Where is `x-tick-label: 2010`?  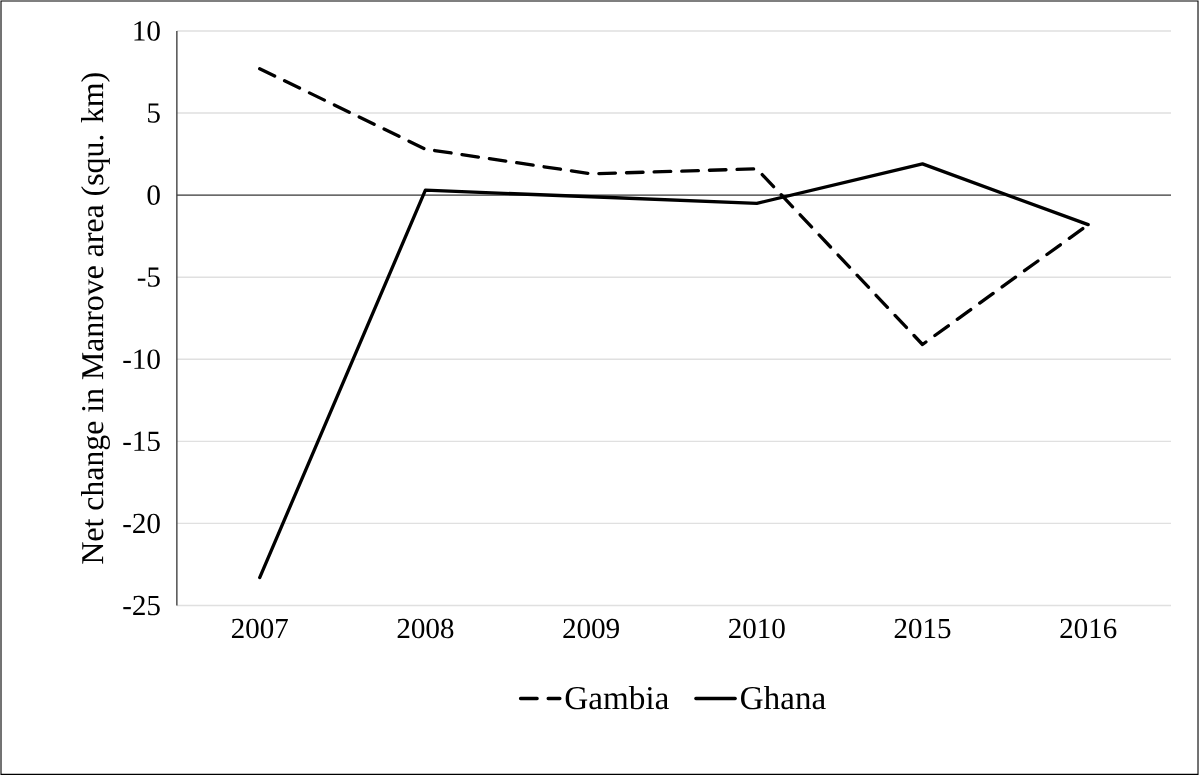
x-tick-label: 2010 is located at coordinates (757, 628).